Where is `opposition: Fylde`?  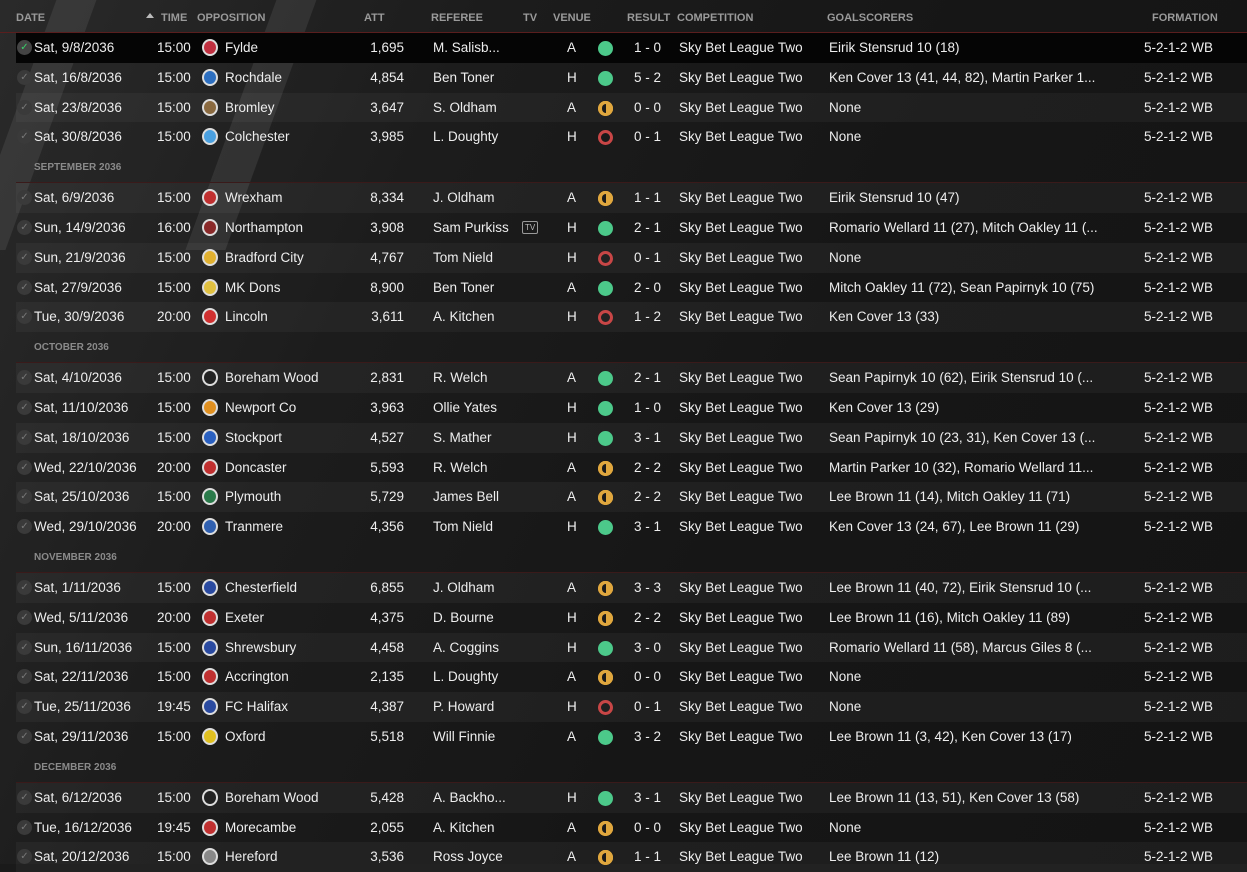
opposition: Fylde is located at coordinates (242, 47).